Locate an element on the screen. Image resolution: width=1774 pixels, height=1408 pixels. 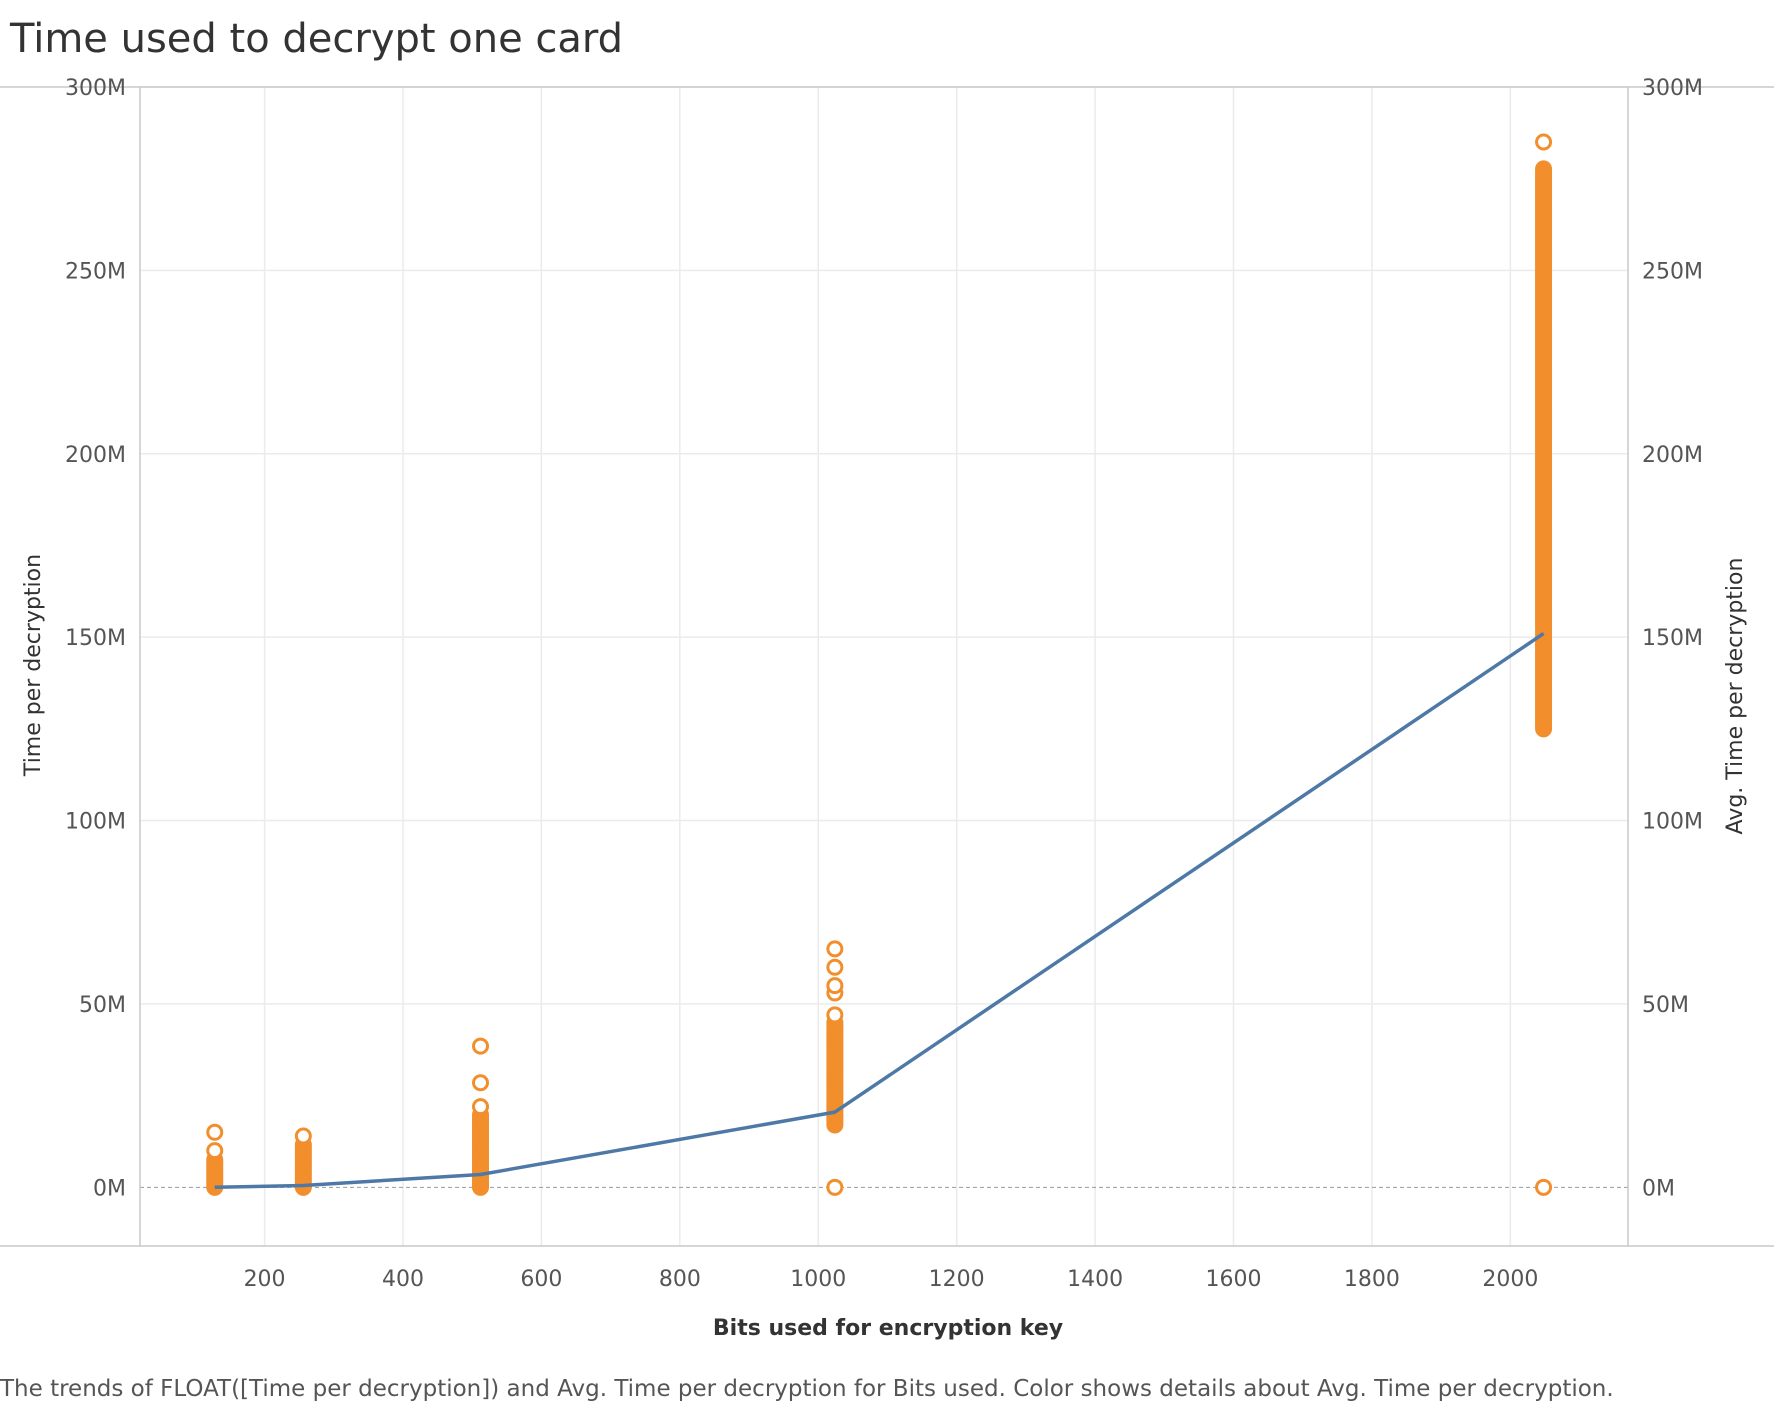
y-axis-title: Time per decryption is located at coordinates (33, 665).